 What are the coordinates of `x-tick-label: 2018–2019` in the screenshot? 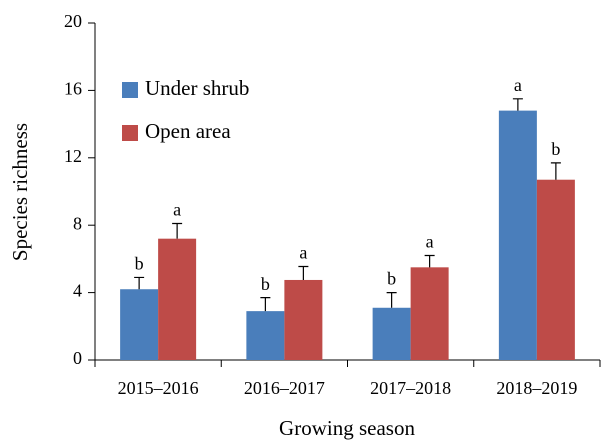 It's located at (536, 388).